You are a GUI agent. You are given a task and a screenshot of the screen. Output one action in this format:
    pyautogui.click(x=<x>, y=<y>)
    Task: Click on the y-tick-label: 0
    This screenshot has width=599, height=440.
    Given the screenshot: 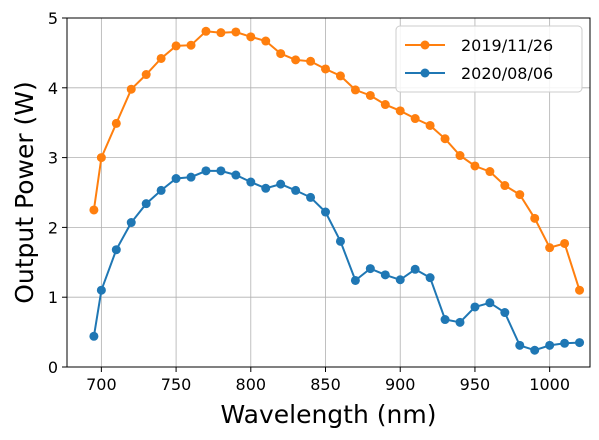 What is the action you would take?
    pyautogui.click(x=53, y=367)
    